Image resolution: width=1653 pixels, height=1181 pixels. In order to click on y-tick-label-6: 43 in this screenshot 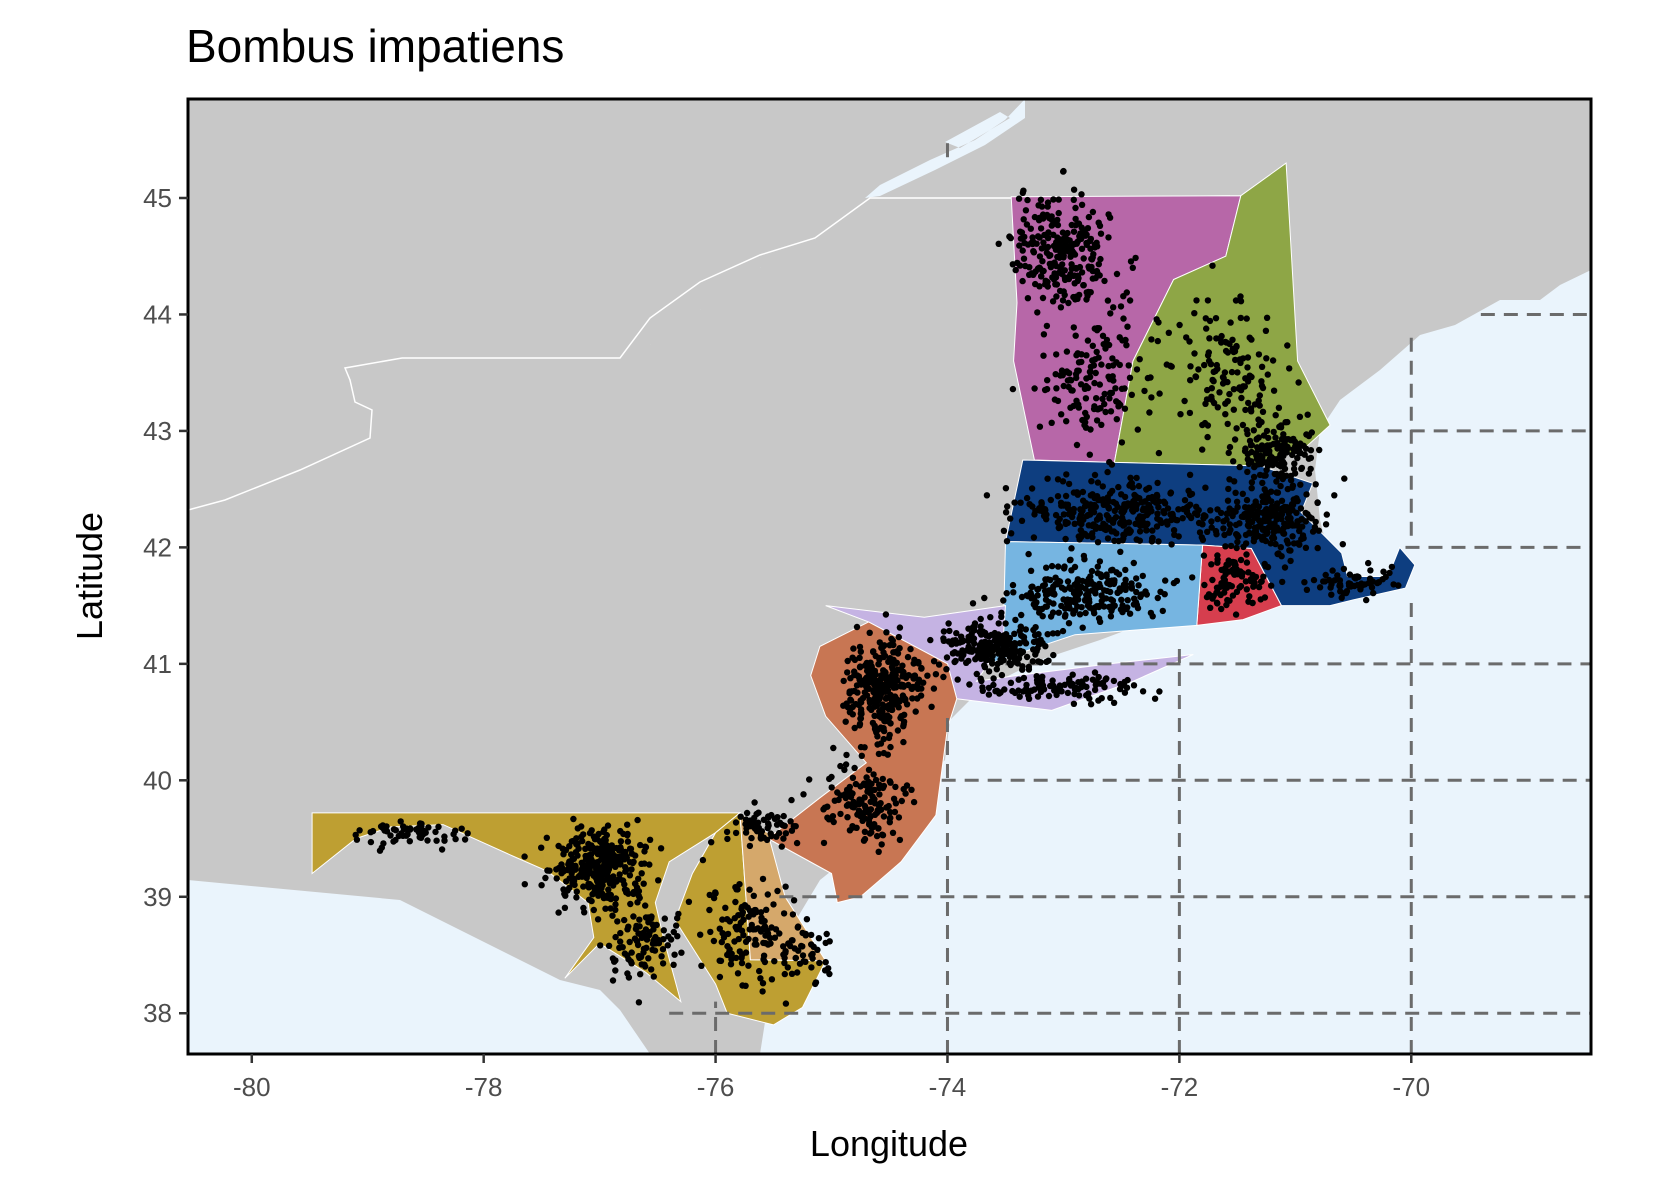, I will do `click(157, 431)`.